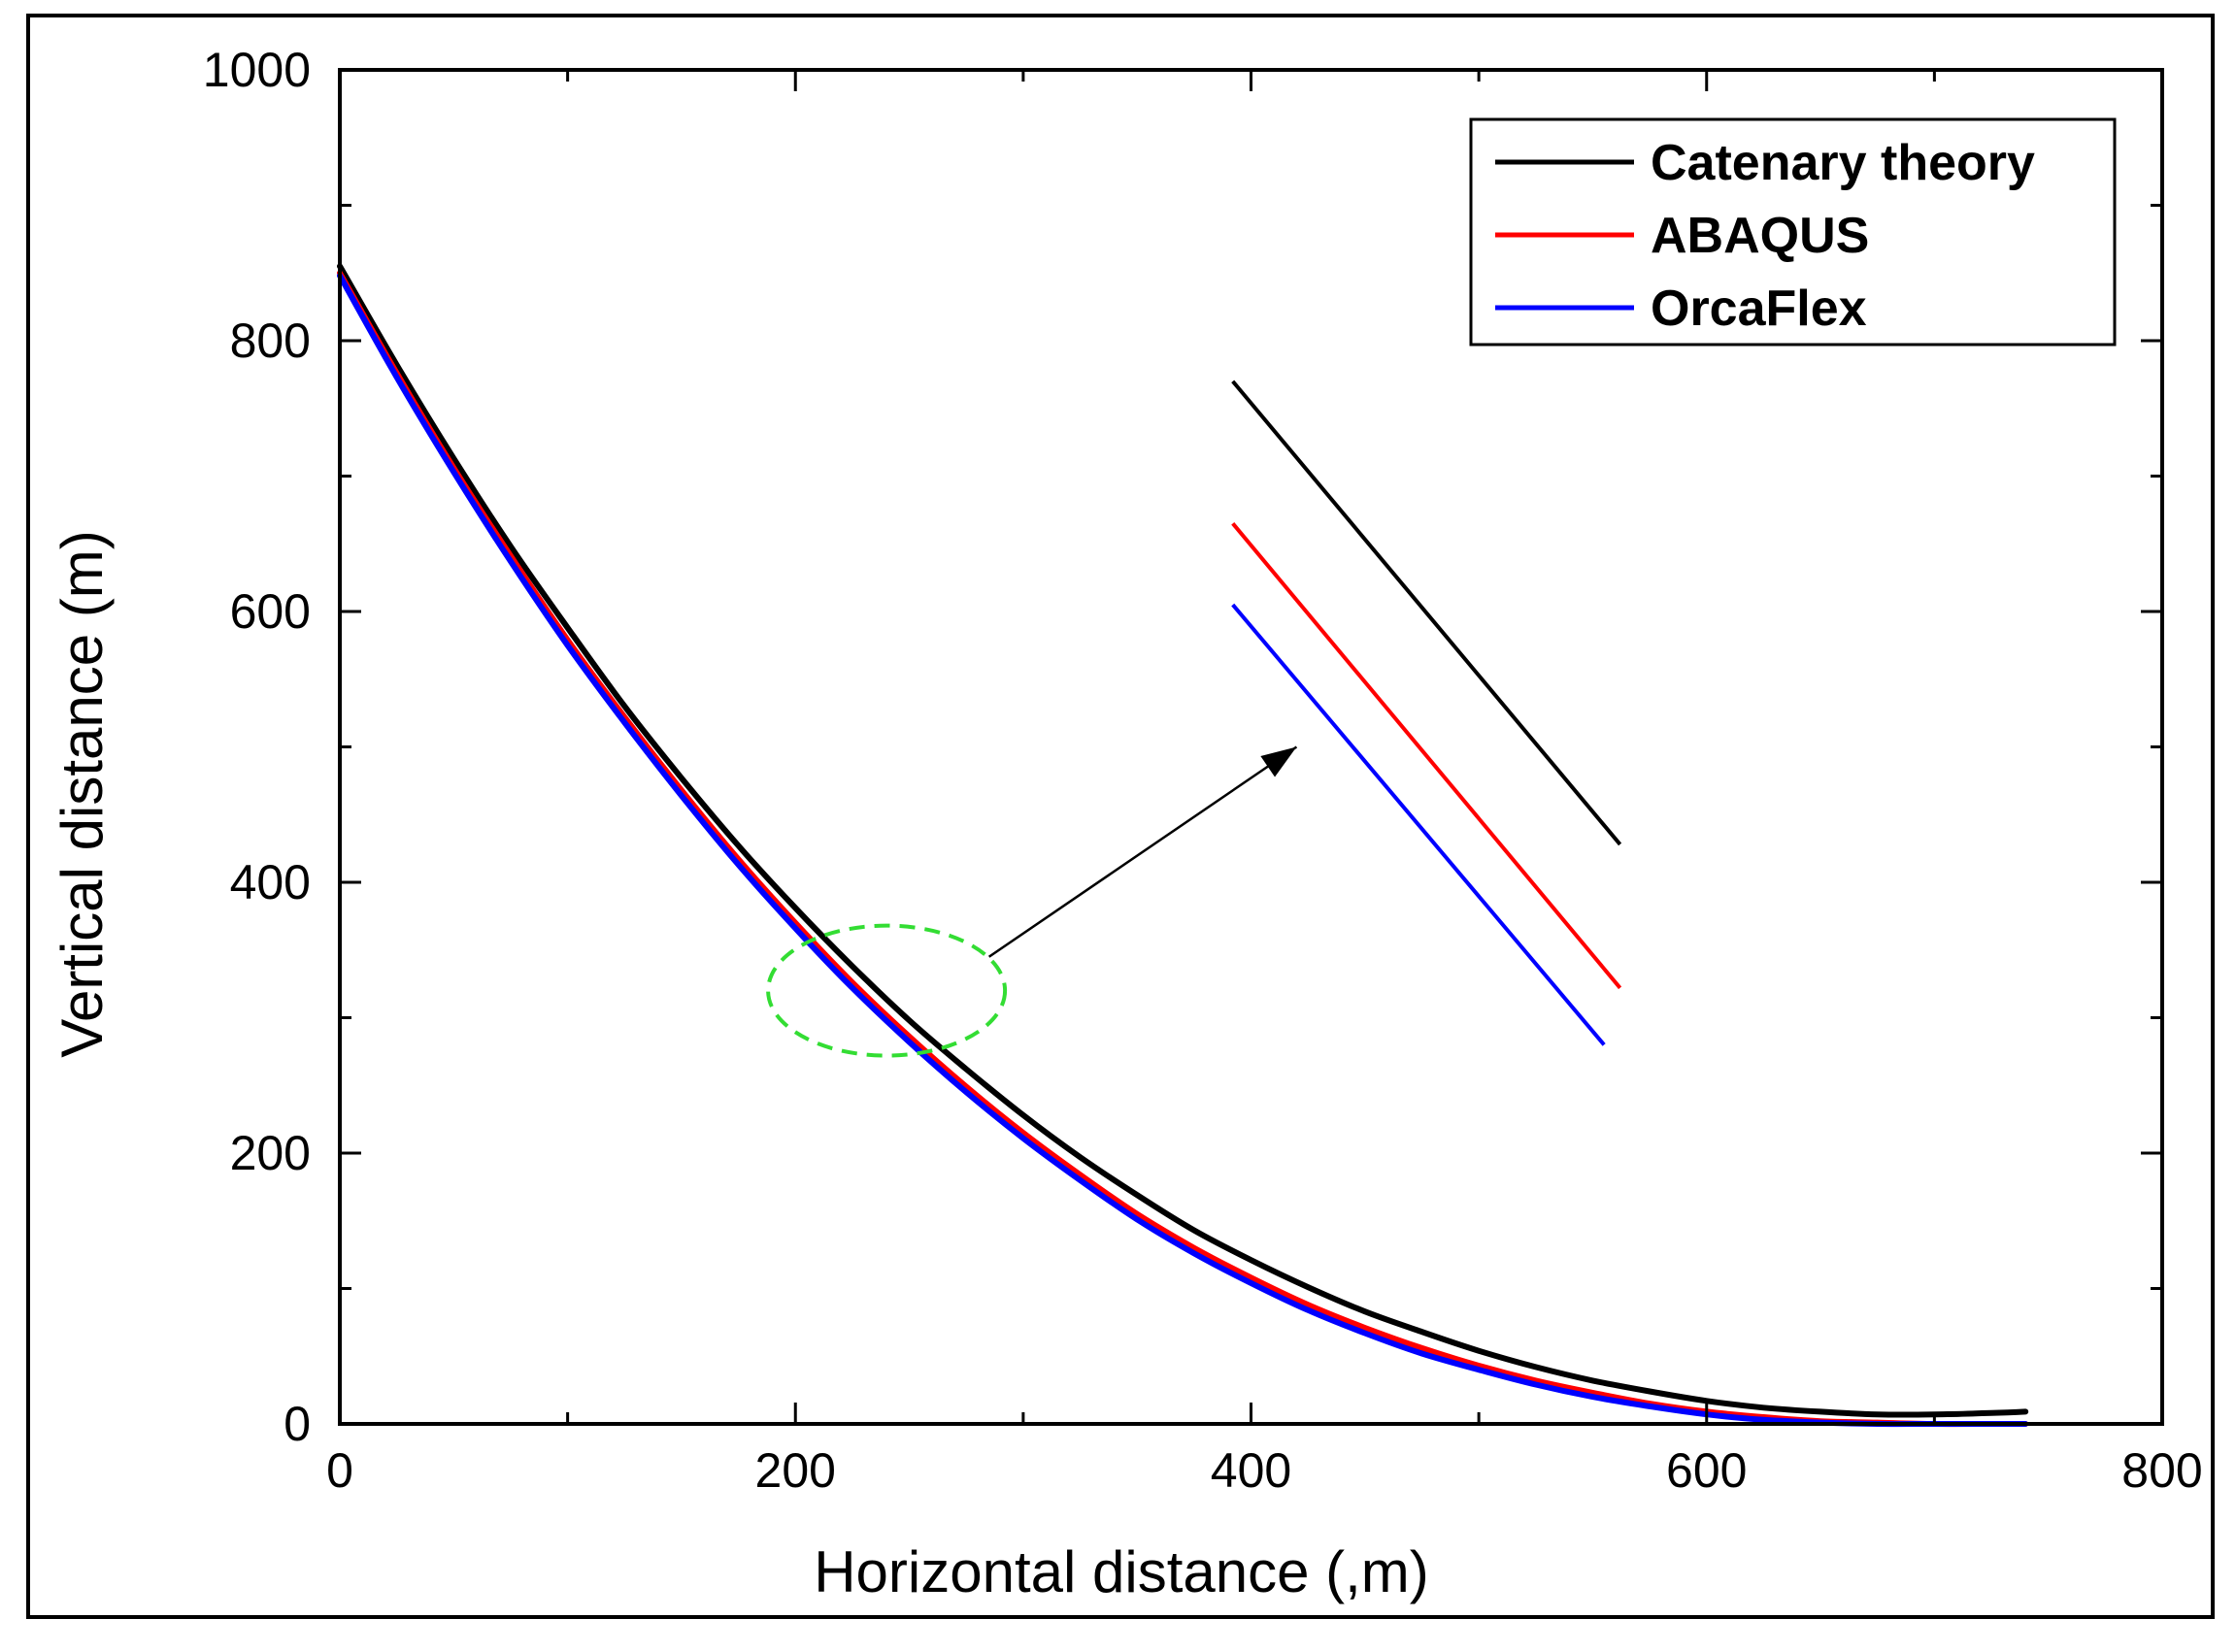  What do you see at coordinates (1142, 851) in the screenshot?
I see `zoom-arrow-line` at bounding box center [1142, 851].